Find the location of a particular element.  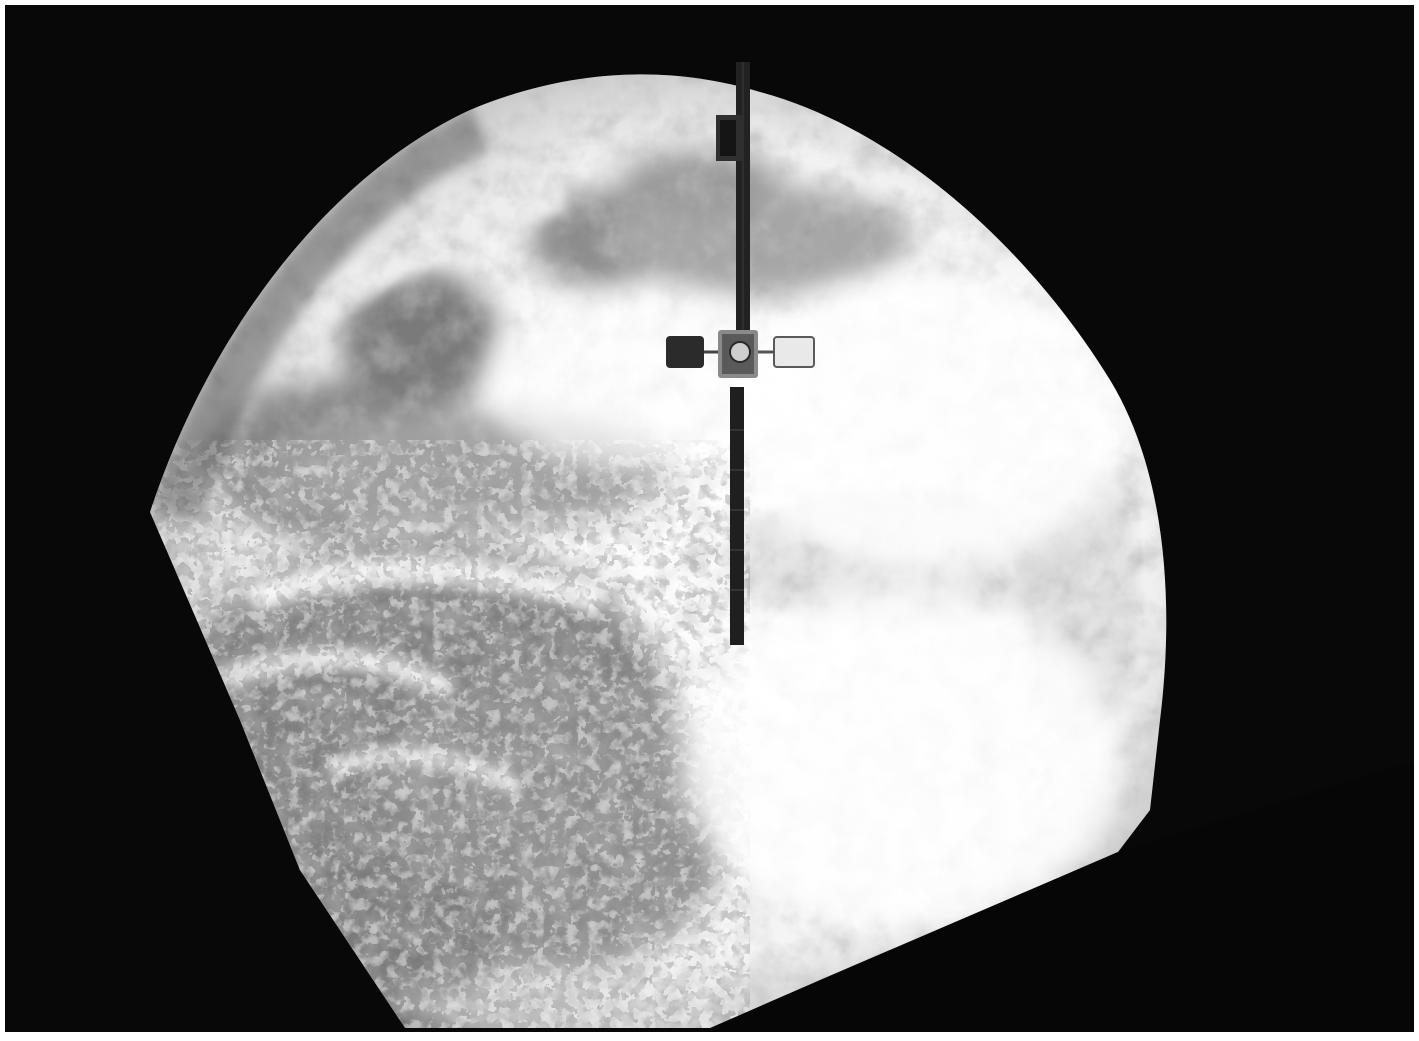

solar-array-icon is located at coordinates (737, 516).